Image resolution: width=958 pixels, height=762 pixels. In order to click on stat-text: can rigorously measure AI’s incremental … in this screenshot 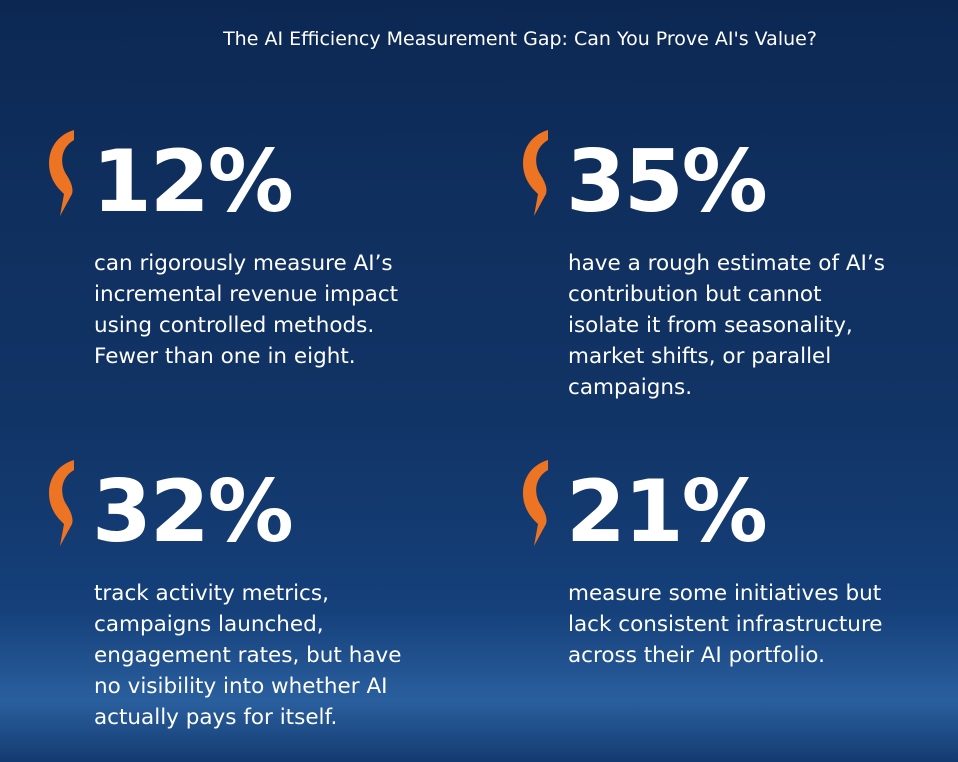, I will do `click(246, 310)`.